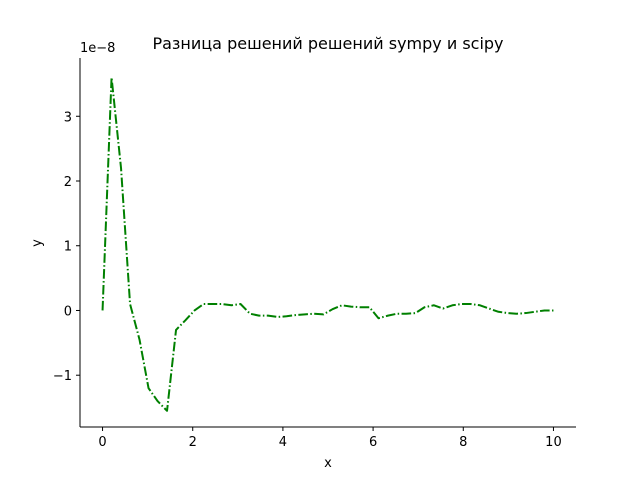 This screenshot has width=640, height=480. I want to click on x-tick-label: 10, so click(553, 442).